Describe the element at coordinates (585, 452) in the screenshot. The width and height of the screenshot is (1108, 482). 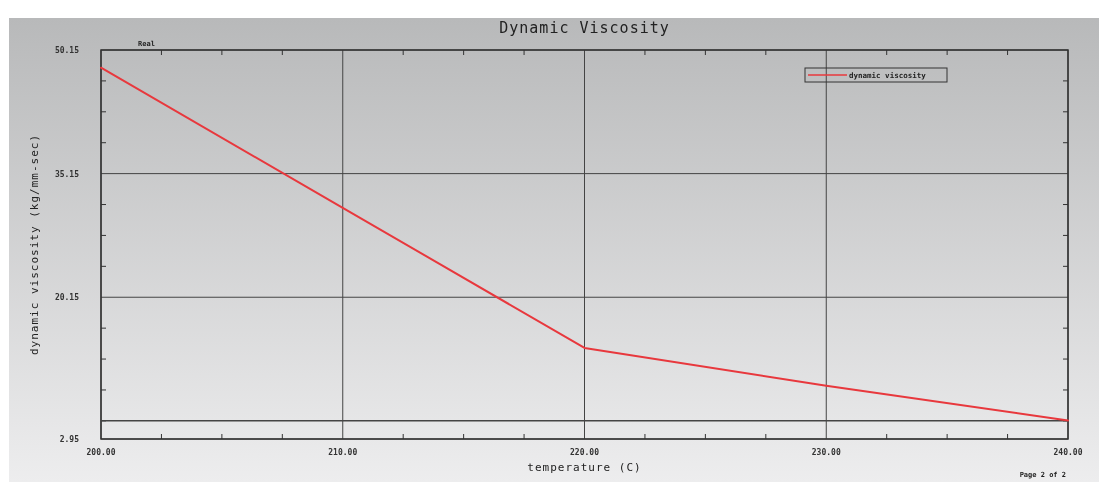
I see `x-tick-label: 220.00` at that location.